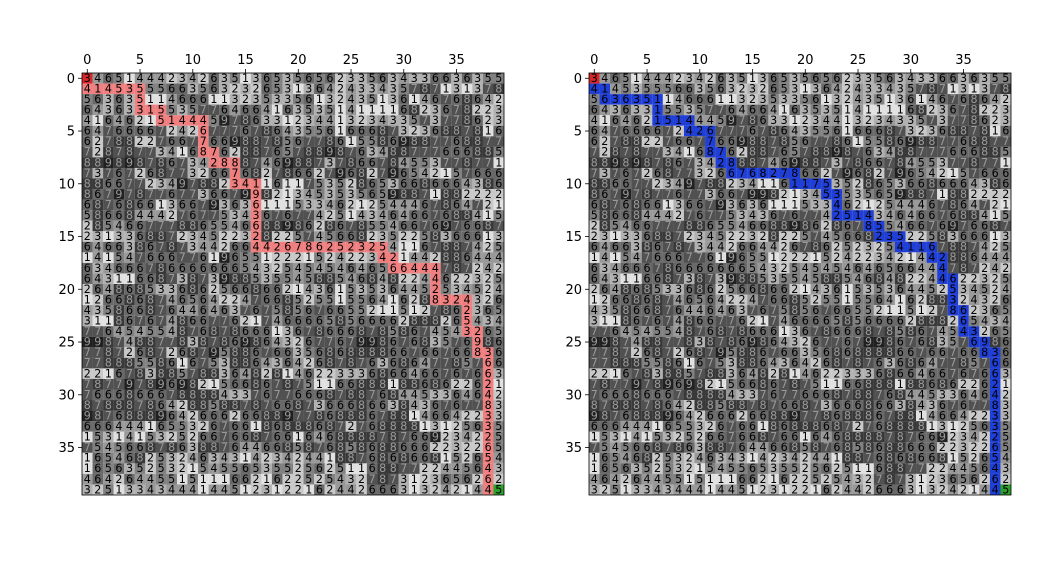  Describe the element at coordinates (329, 321) in the screenshot. I see `cell-value-label: 5` at that location.